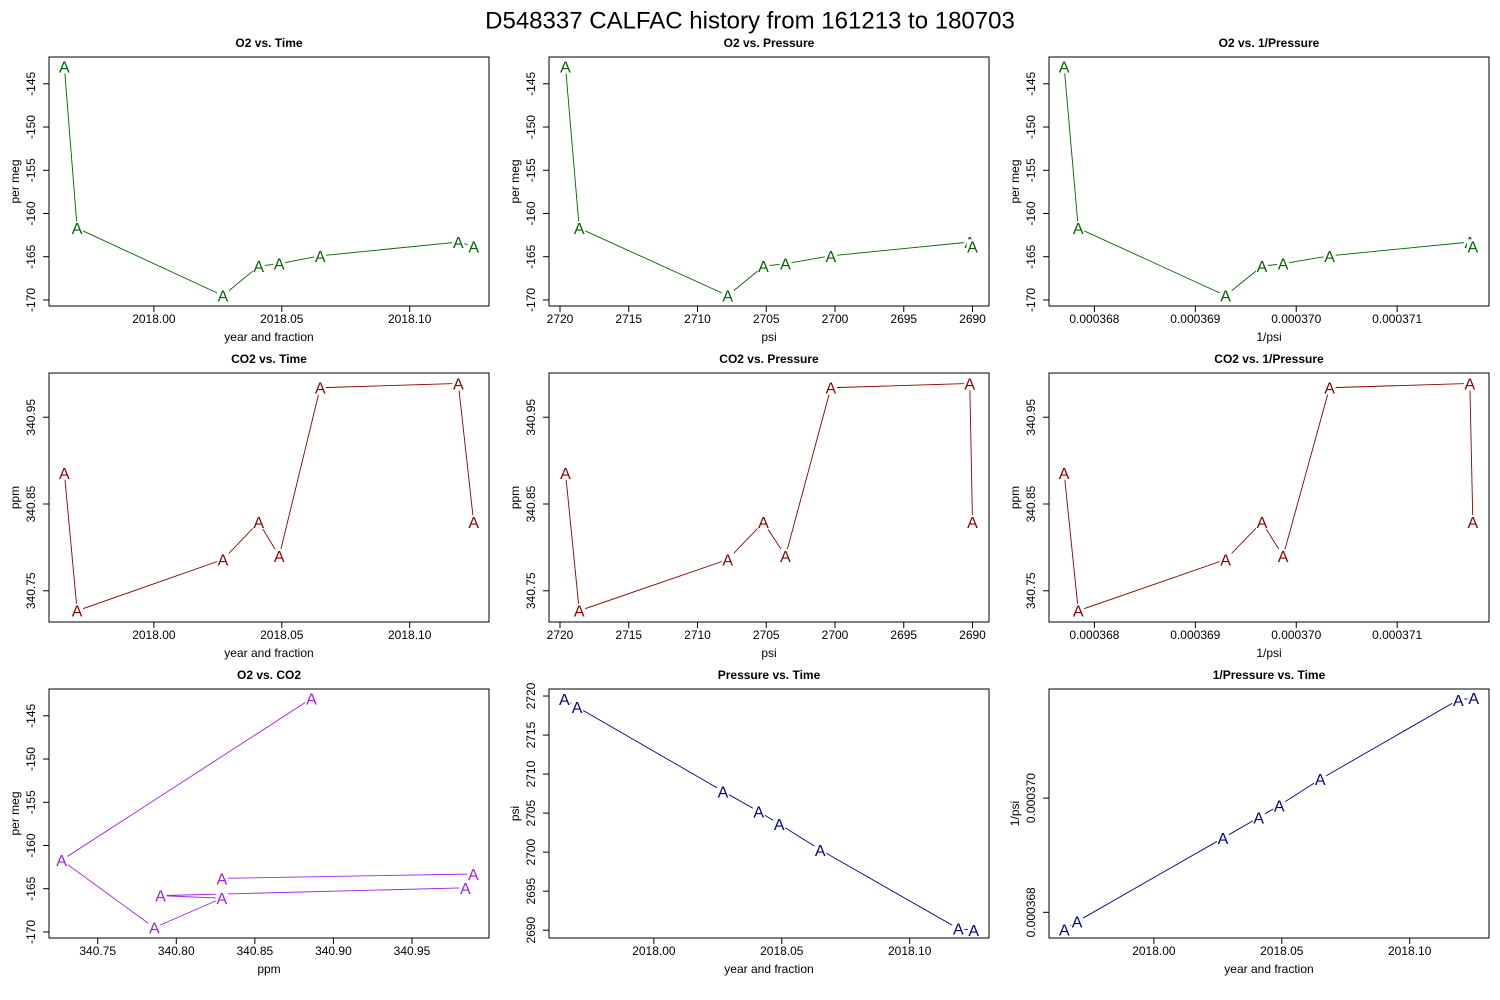 Image resolution: width=1500 pixels, height=1000 pixels. I want to click on x-tick-label: 340.95, so click(412, 951).